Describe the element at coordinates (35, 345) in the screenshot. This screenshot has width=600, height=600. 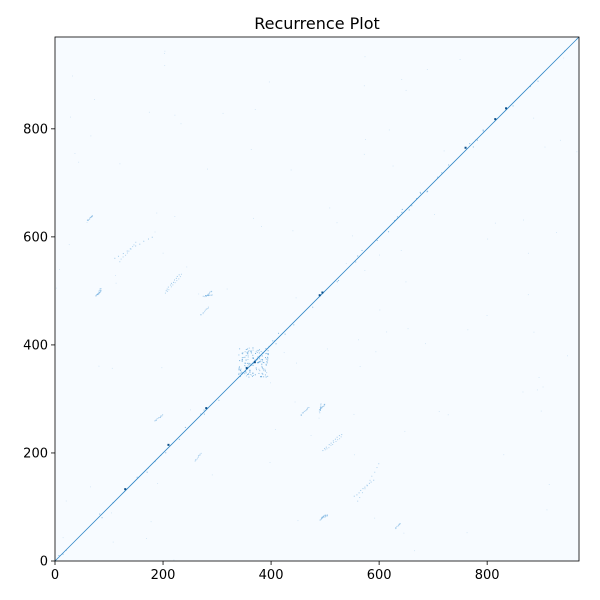
I see `y-tick-label: 400` at that location.